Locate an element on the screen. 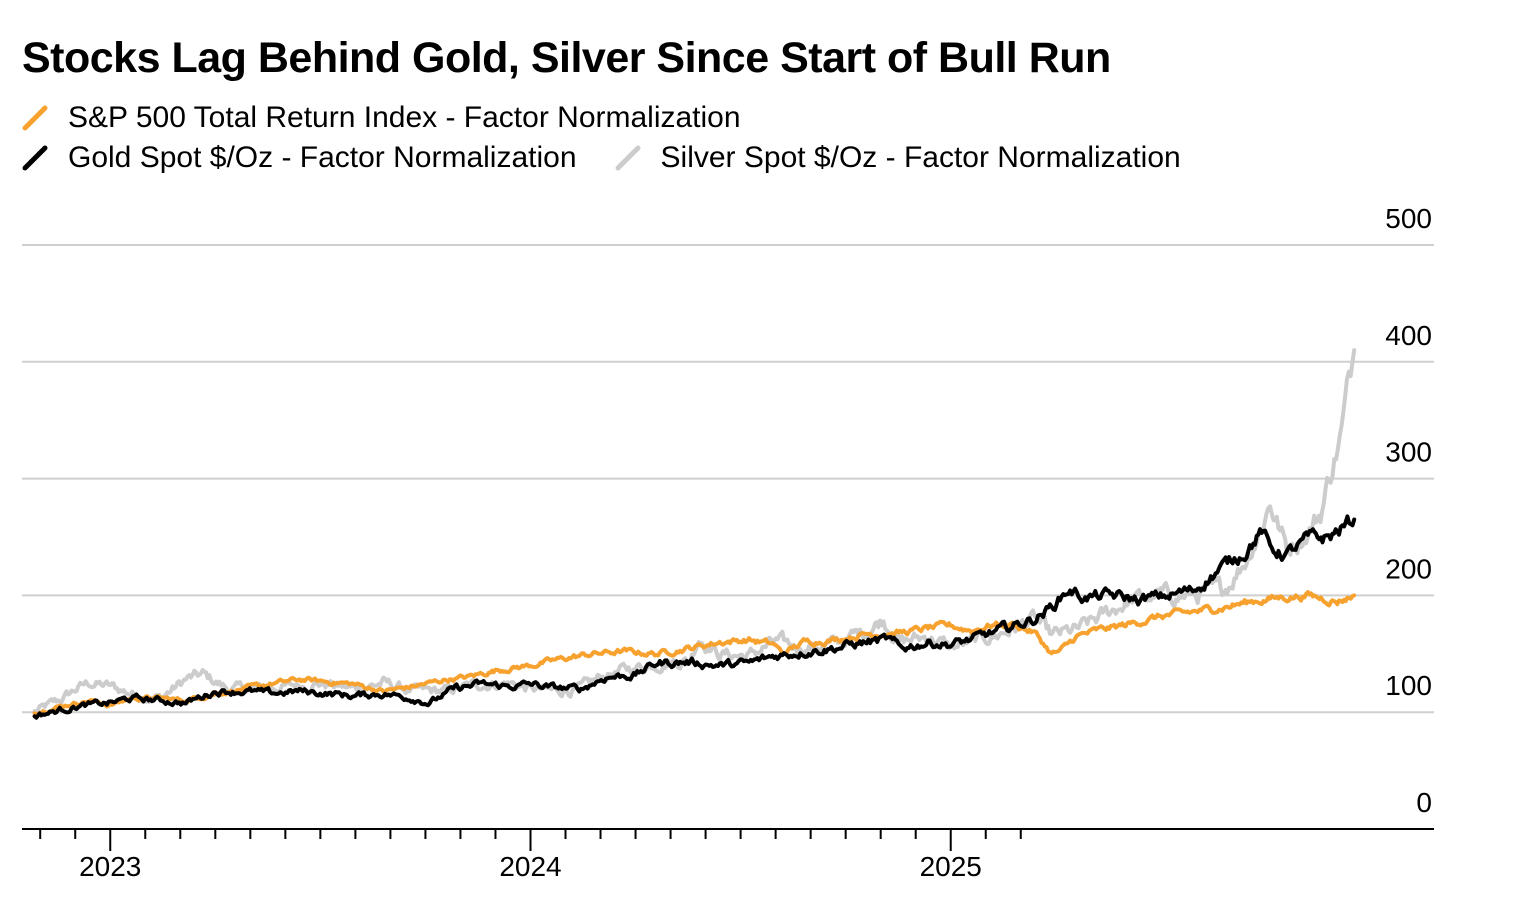  y-tick-label-500: 500 is located at coordinates (1408, 218).